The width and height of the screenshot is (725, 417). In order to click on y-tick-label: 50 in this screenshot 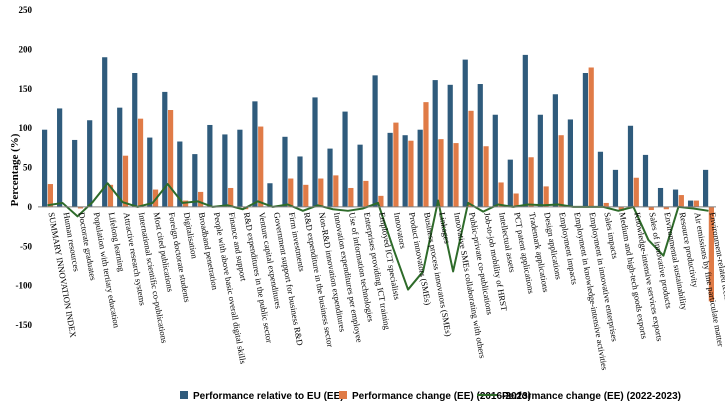, I will do `click(28, 168)`.